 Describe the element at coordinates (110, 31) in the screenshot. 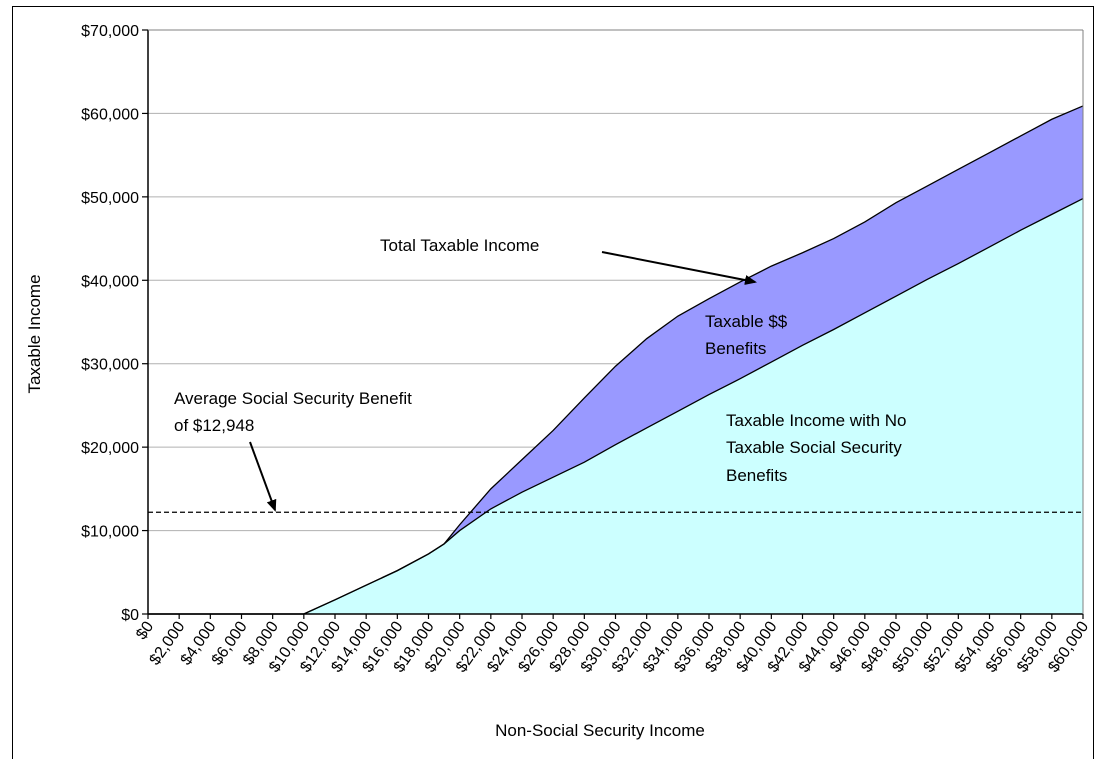

I see `y-tick-label: $70,000` at that location.